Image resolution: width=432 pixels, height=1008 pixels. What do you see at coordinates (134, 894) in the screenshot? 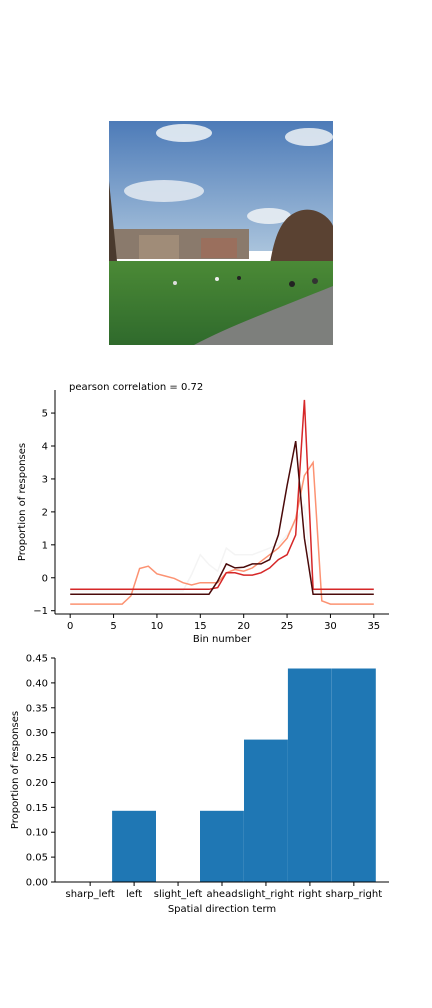
I see `x-tick-label: left` at bounding box center [134, 894].